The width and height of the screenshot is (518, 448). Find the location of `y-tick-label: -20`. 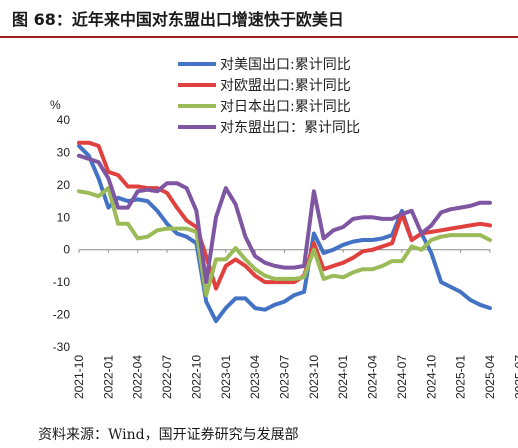

y-tick-label: -20 is located at coordinates (62, 315).